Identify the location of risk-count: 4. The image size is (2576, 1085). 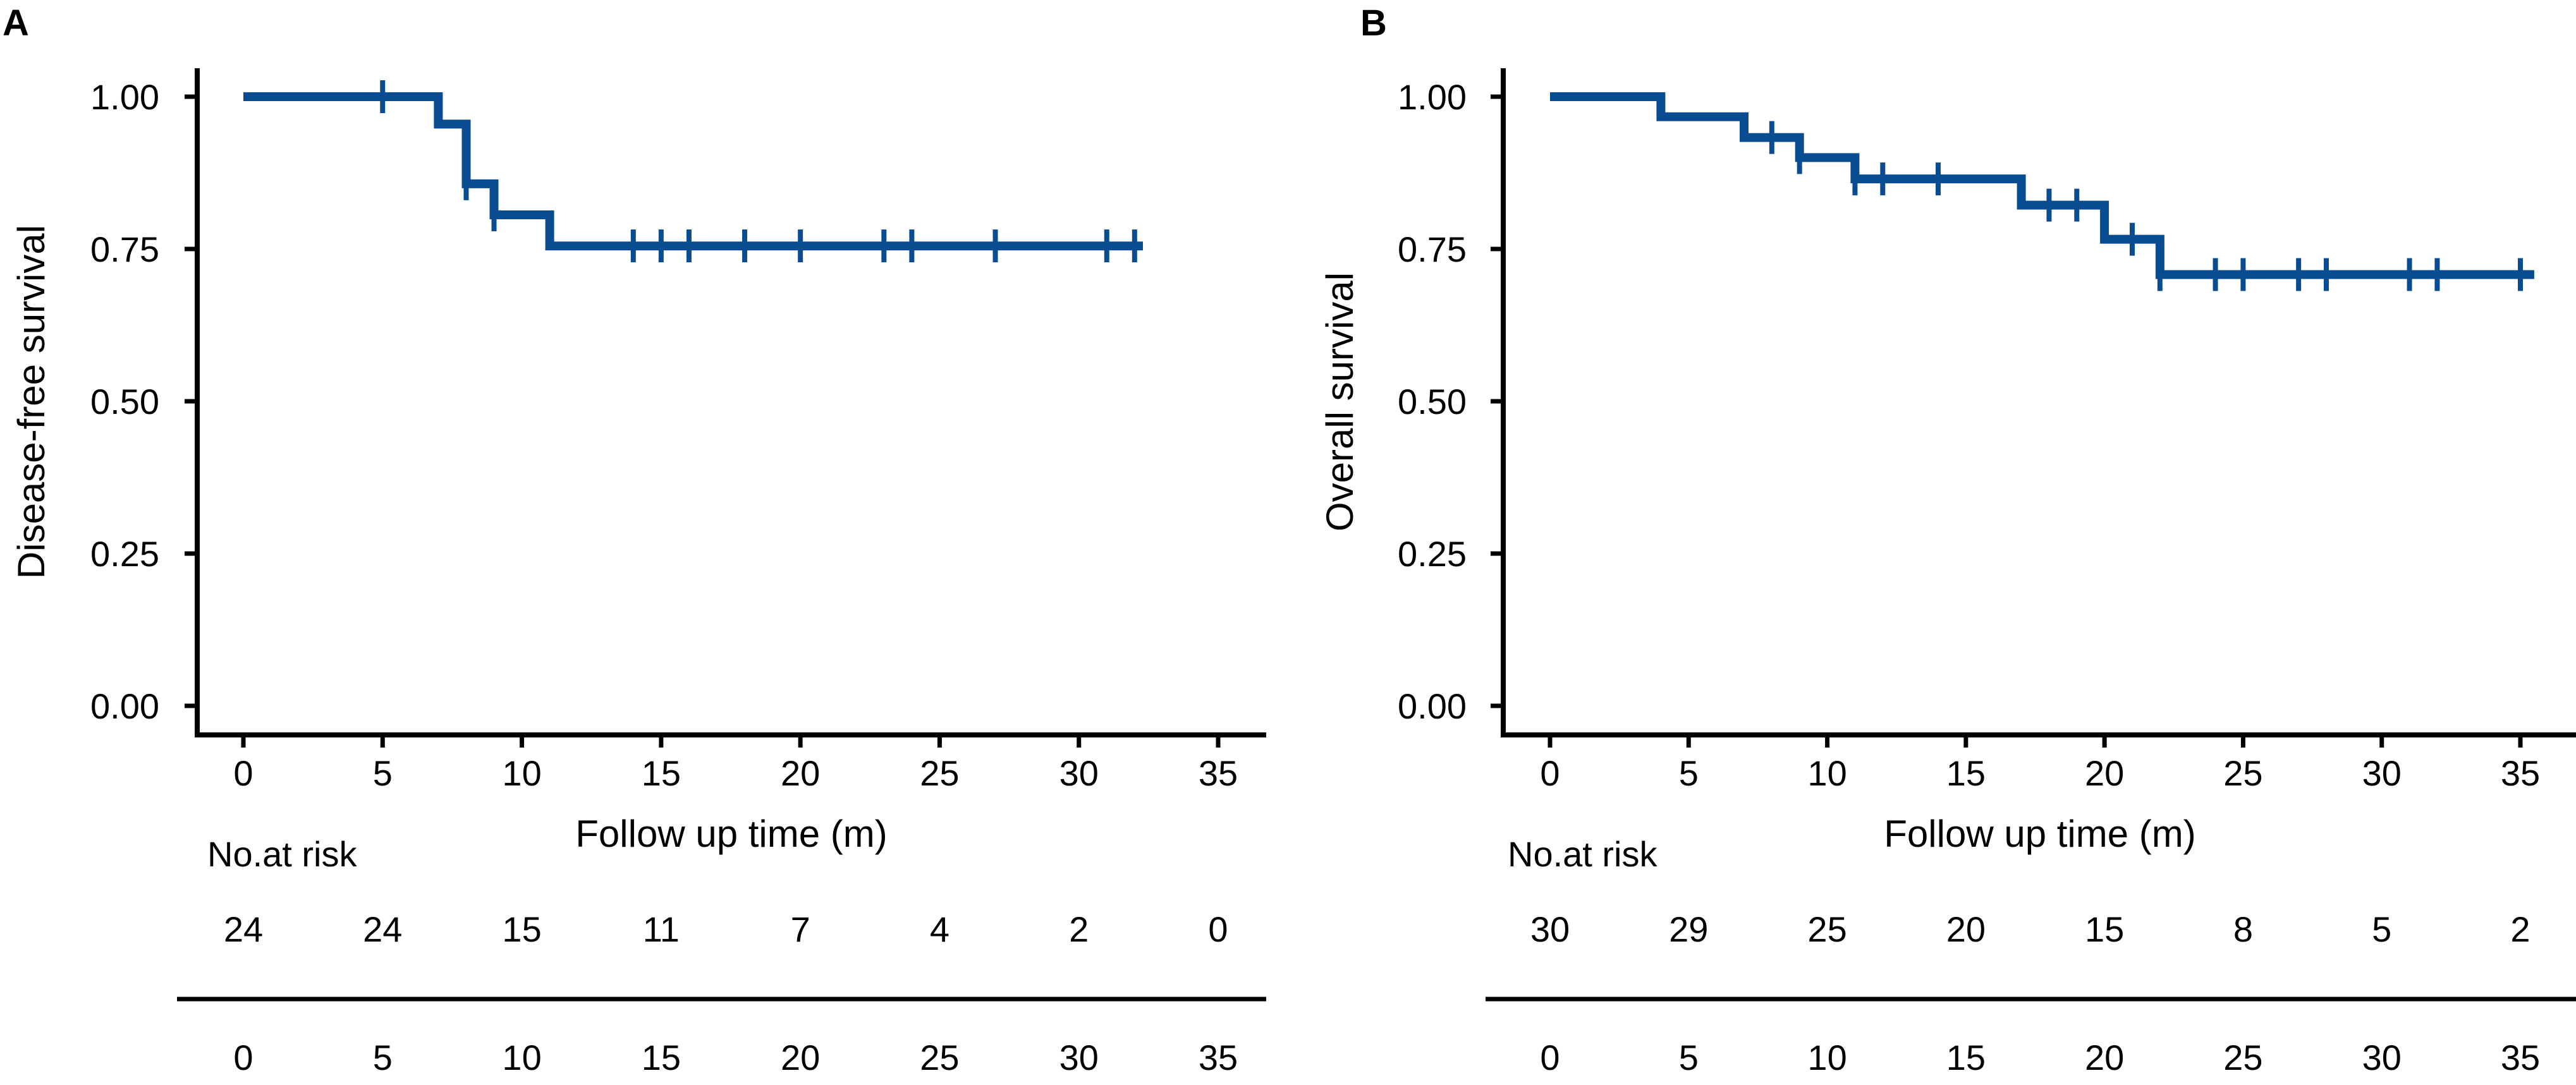
(939, 929).